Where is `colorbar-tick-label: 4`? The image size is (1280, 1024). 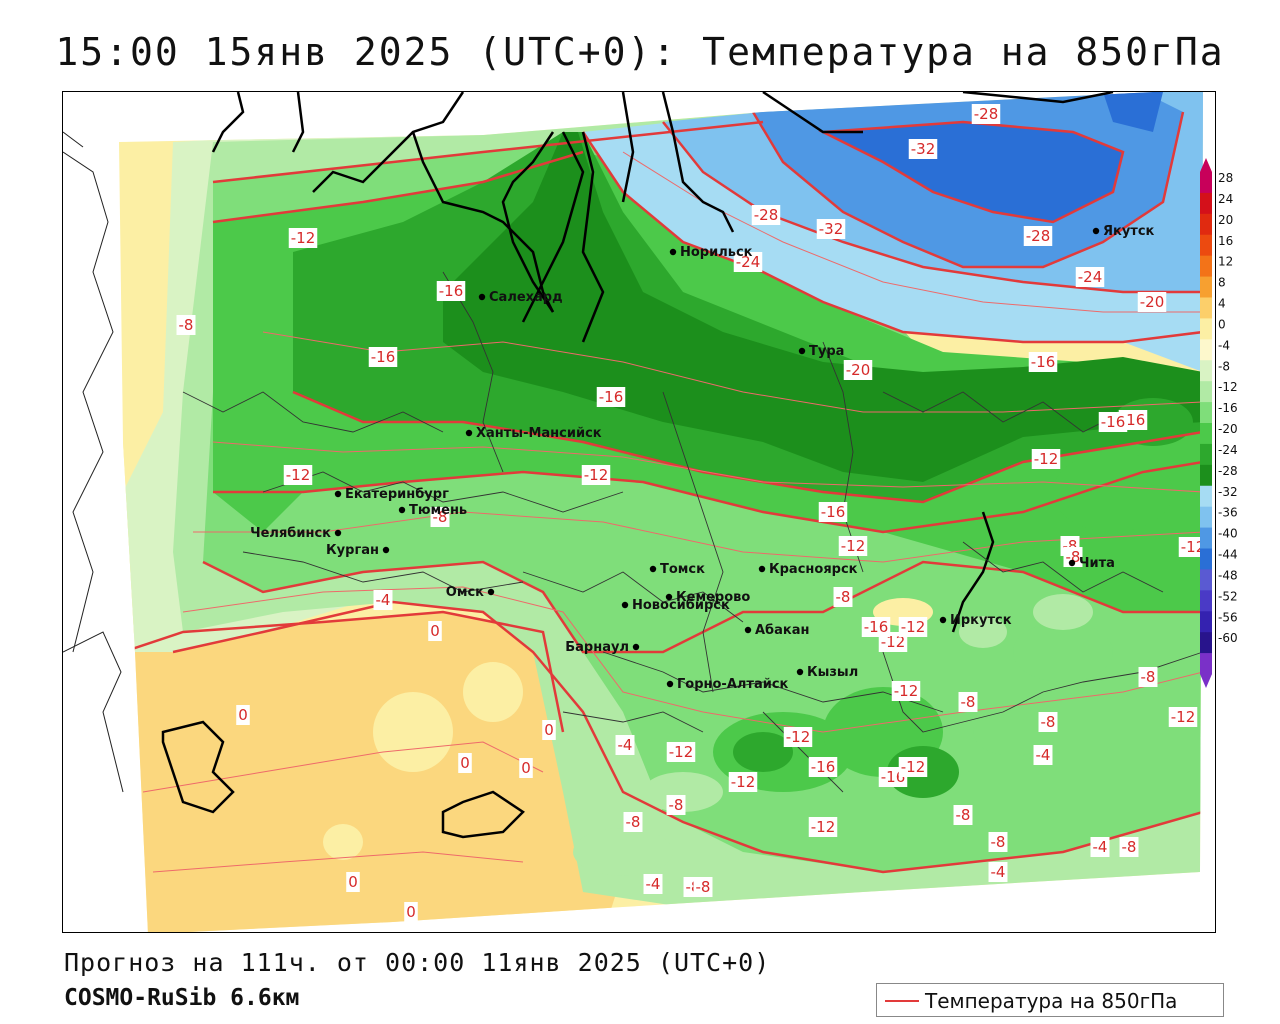 colorbar-tick-label: 4 is located at coordinates (1222, 304).